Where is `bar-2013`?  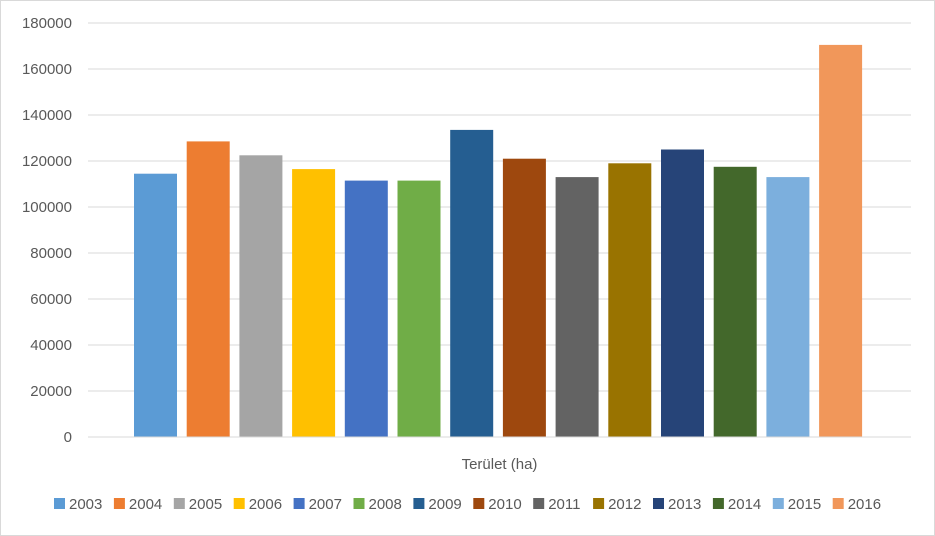
bar-2013 is located at coordinates (682, 293).